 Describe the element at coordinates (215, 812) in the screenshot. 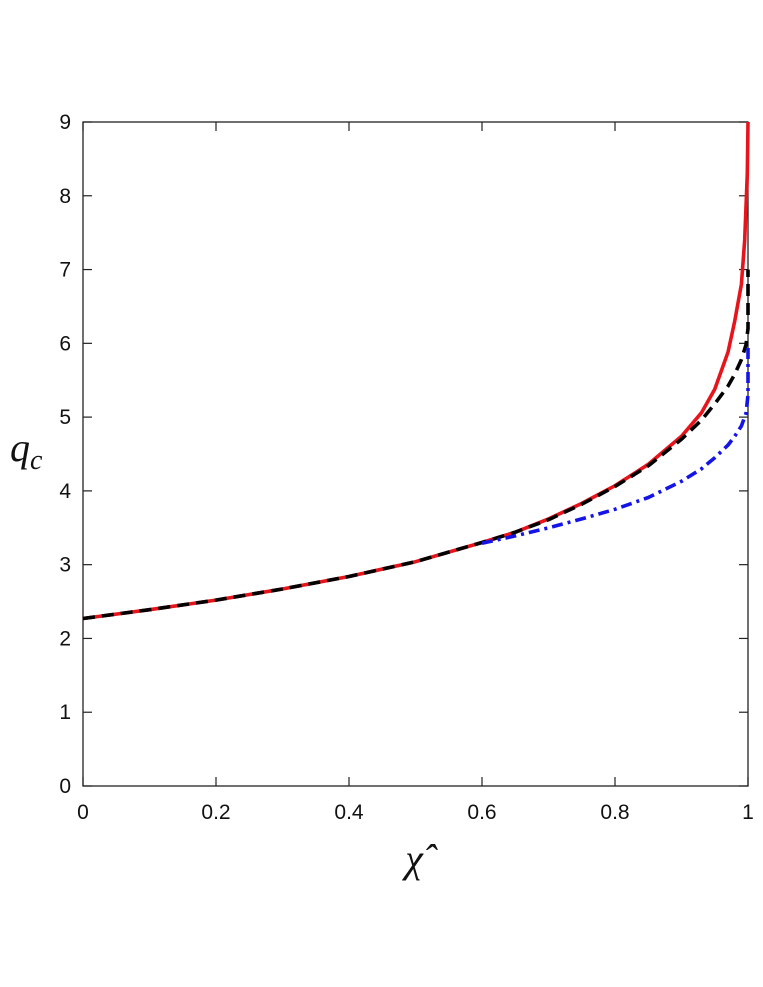

I see `x-tick-label: 0.2` at that location.